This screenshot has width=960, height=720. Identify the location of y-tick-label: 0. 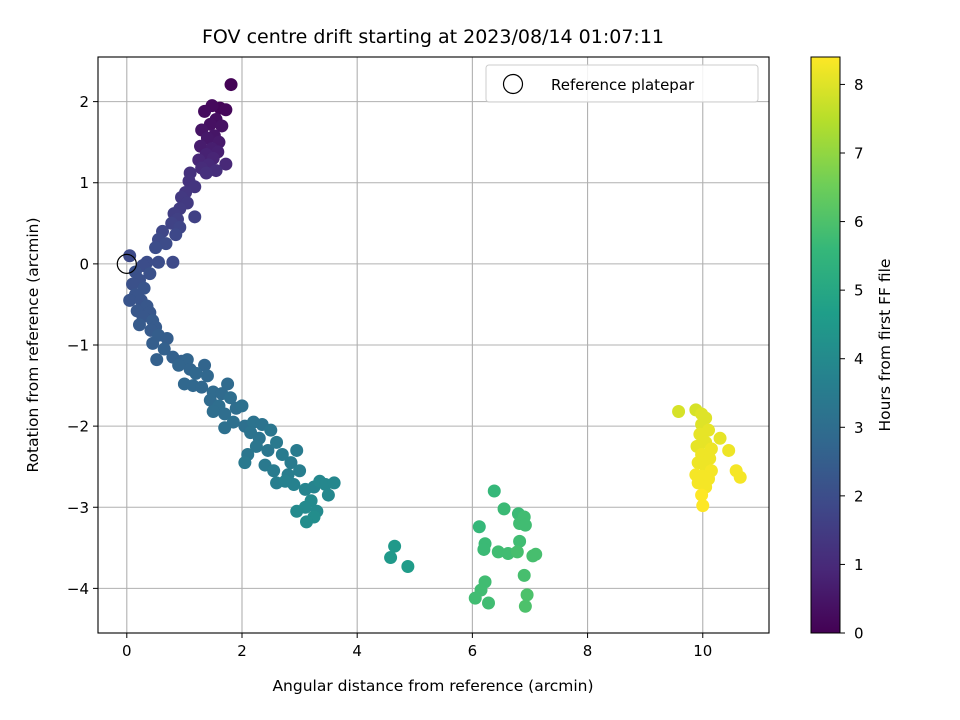
(84, 264).